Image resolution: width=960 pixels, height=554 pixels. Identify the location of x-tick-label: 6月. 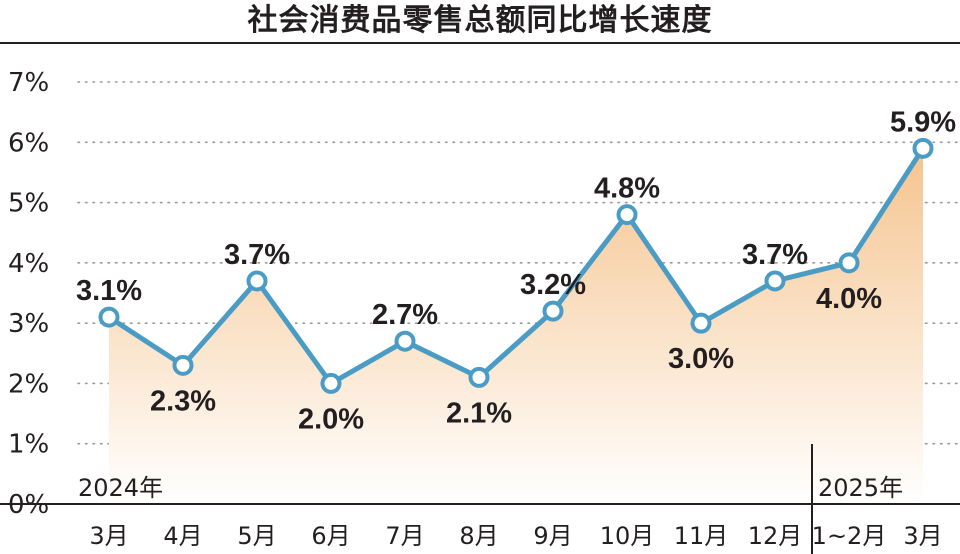
(330, 536).